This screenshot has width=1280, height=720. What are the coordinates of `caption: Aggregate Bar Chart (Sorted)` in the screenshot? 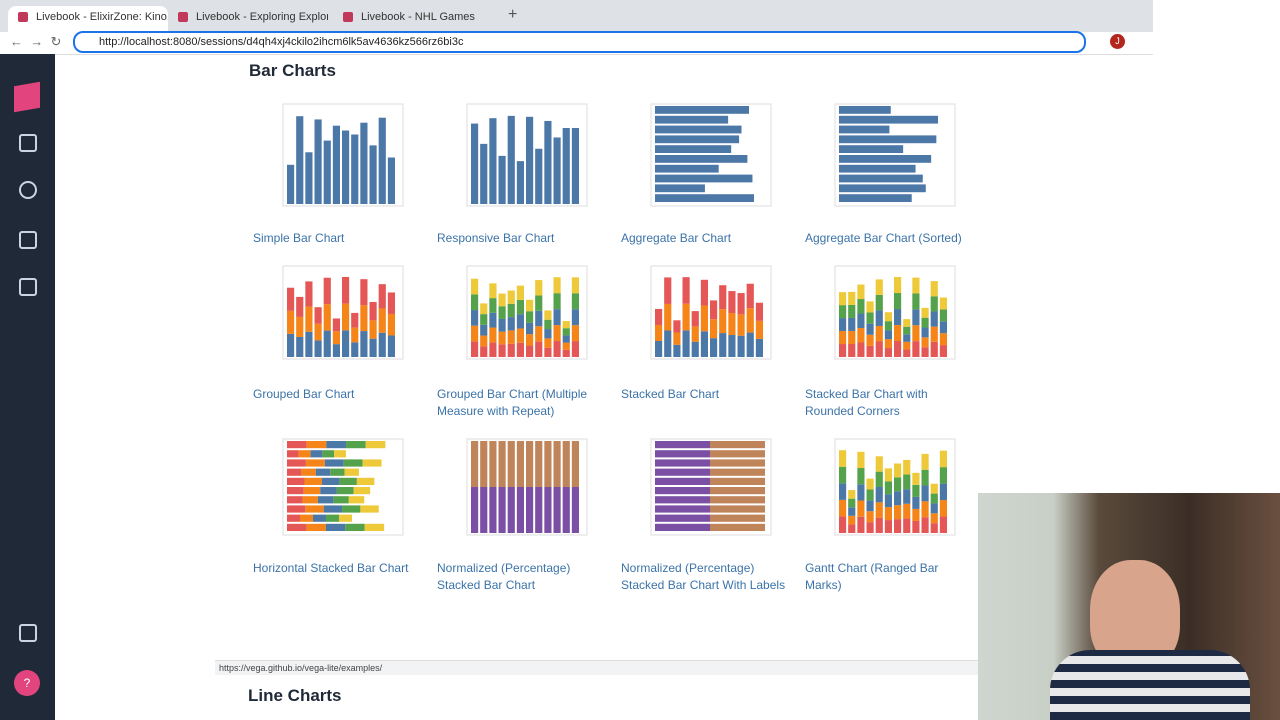 It's located at (883, 238).